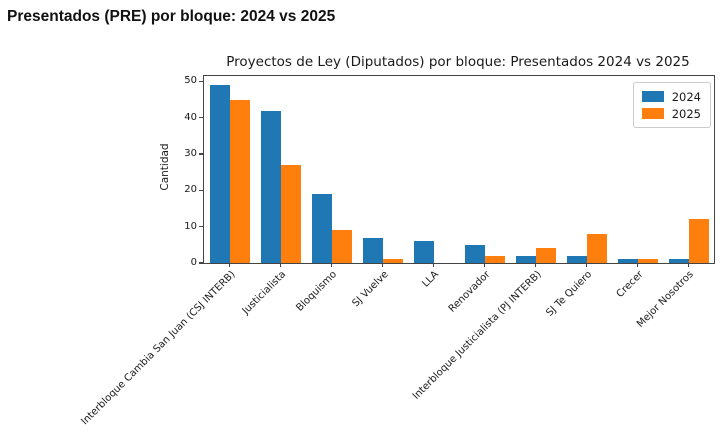 This screenshot has height=445, width=728. Describe the element at coordinates (652, 96) in the screenshot. I see `legend-swatch-2024` at that location.